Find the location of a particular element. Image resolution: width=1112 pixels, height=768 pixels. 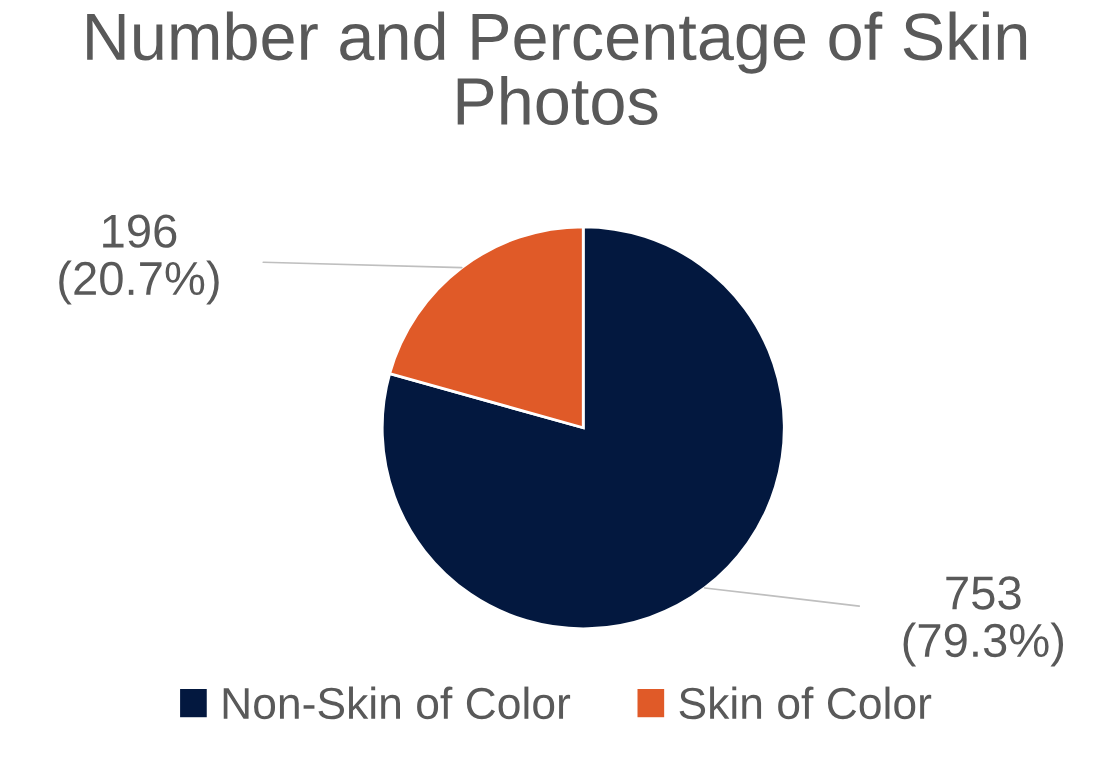

data-label: 753 (79.3%) is located at coordinates (983, 621).